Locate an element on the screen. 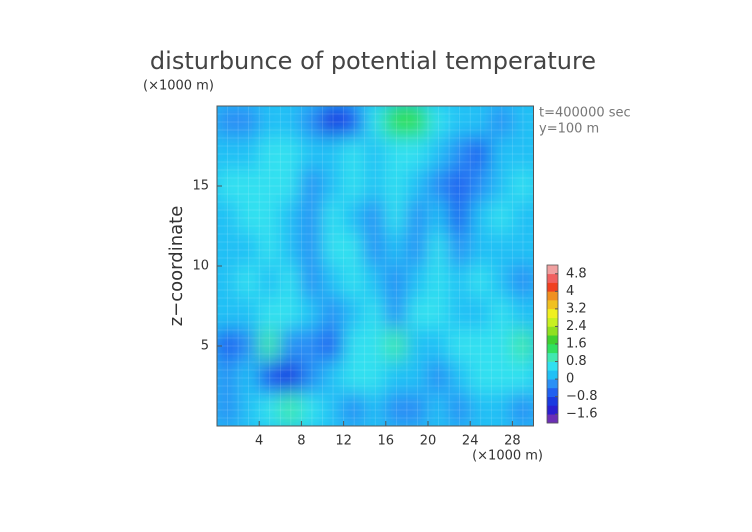 The image size is (752, 532). colorbar-tick-label: 0 is located at coordinates (570, 379).